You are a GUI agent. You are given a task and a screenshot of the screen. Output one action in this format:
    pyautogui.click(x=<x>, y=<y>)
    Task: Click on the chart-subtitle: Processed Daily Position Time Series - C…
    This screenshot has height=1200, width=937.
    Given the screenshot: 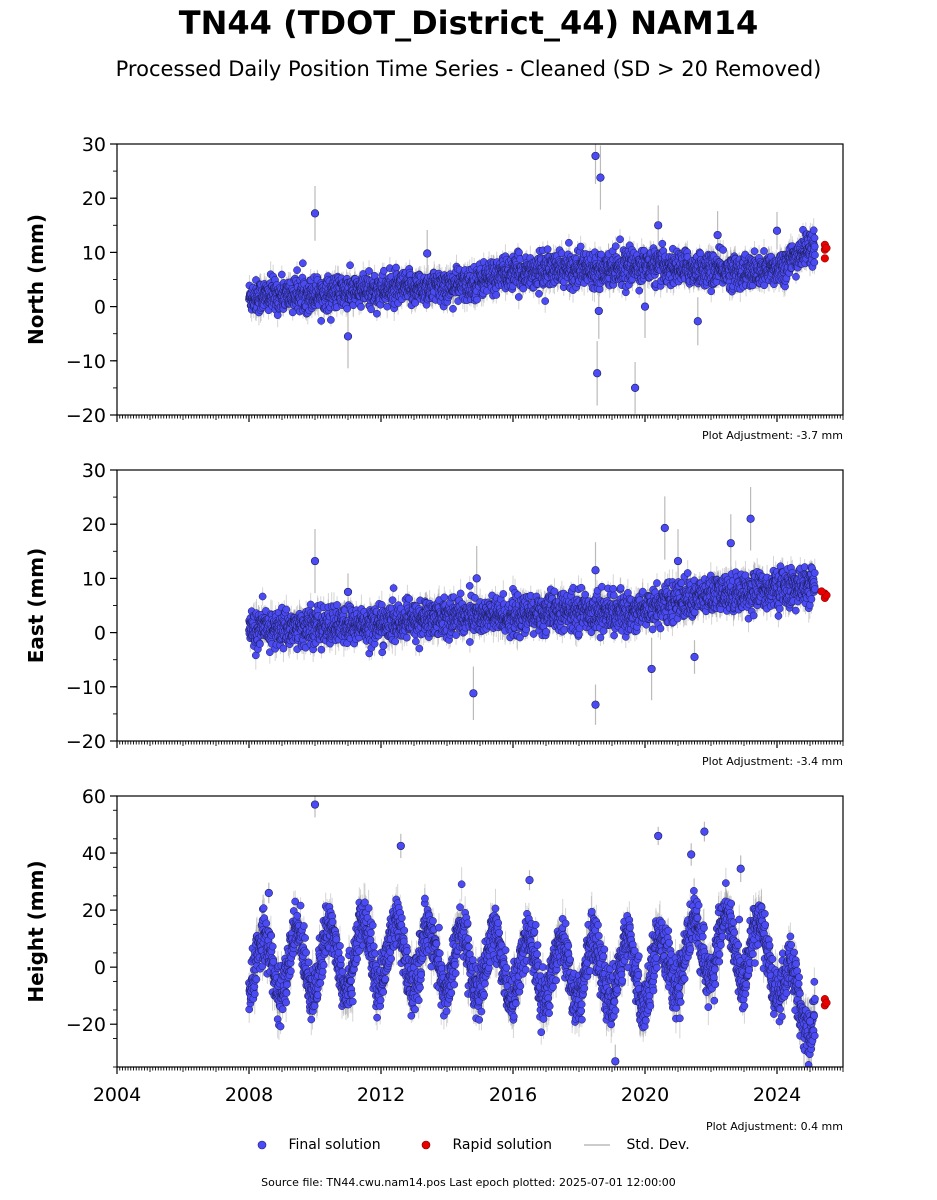 What is the action you would take?
    pyautogui.click(x=468, y=69)
    